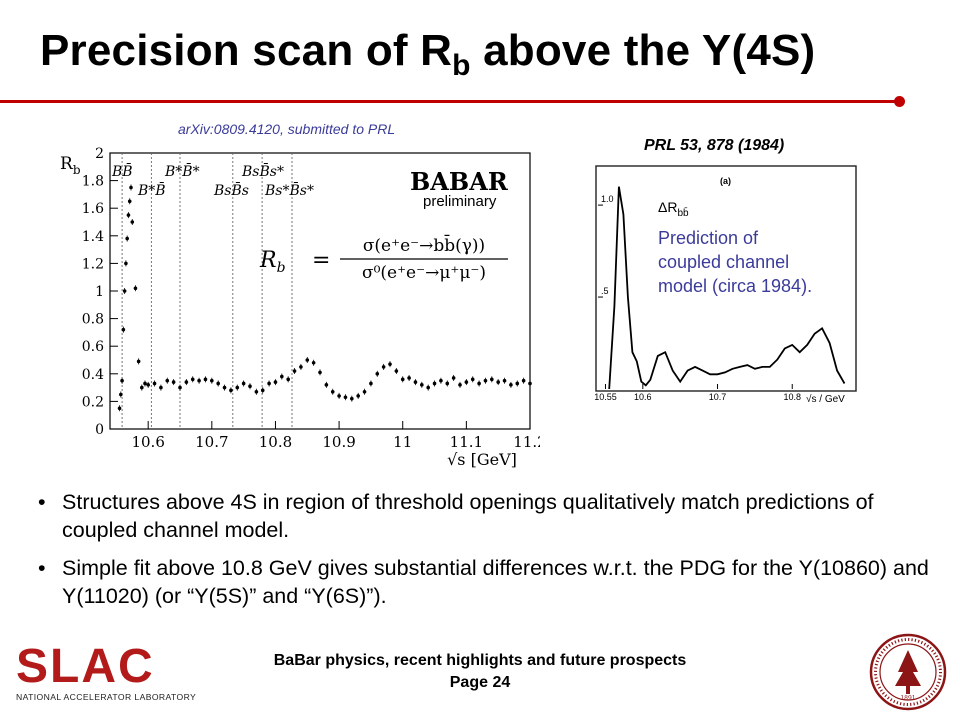  Describe the element at coordinates (725, 181) in the screenshot. I see `panel-label: (a)` at that location.